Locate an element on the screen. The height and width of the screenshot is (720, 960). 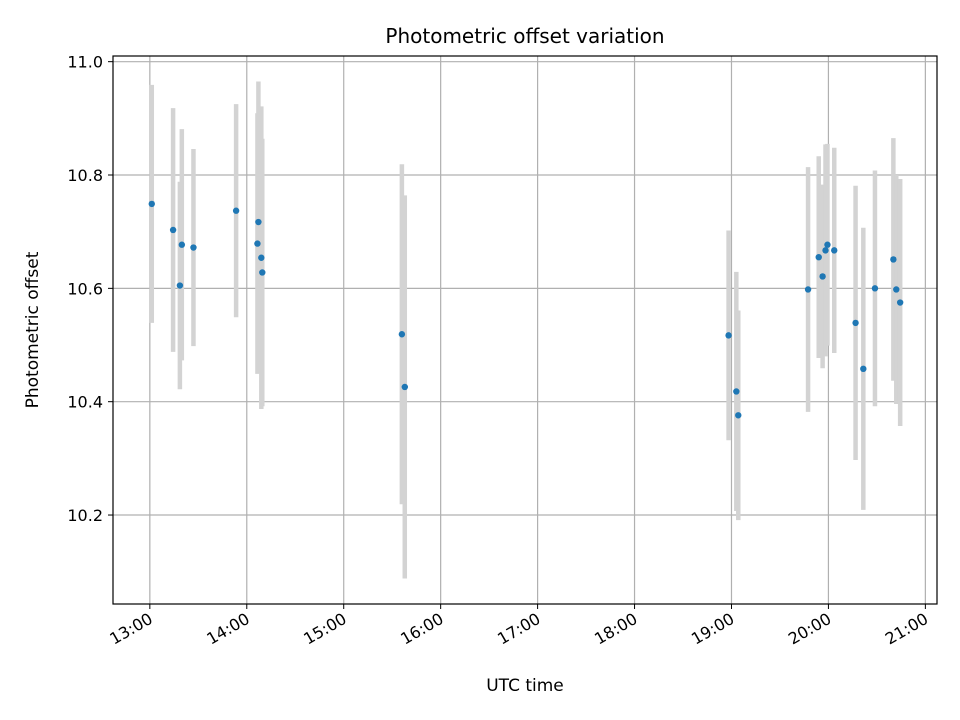
y-tick-label: 10.4 is located at coordinates (85, 402).